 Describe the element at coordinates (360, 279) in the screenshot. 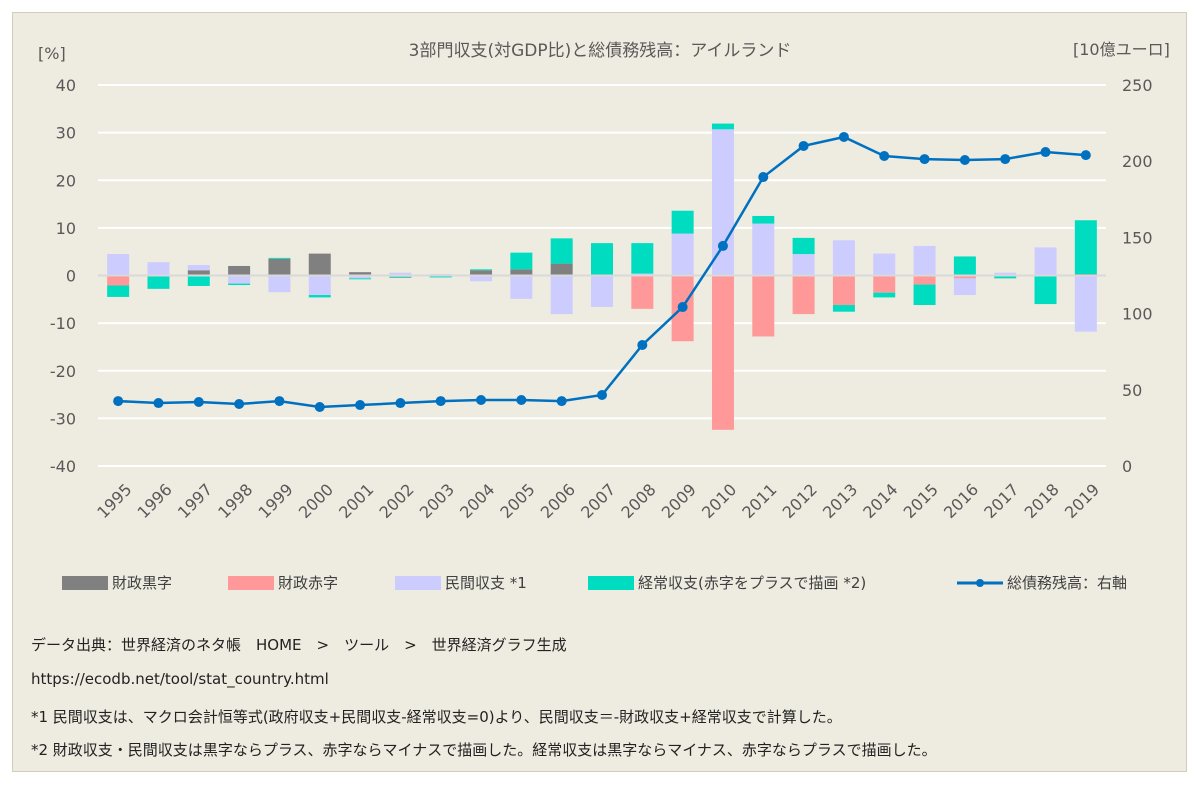

I see `bar-current-account-2001` at that location.